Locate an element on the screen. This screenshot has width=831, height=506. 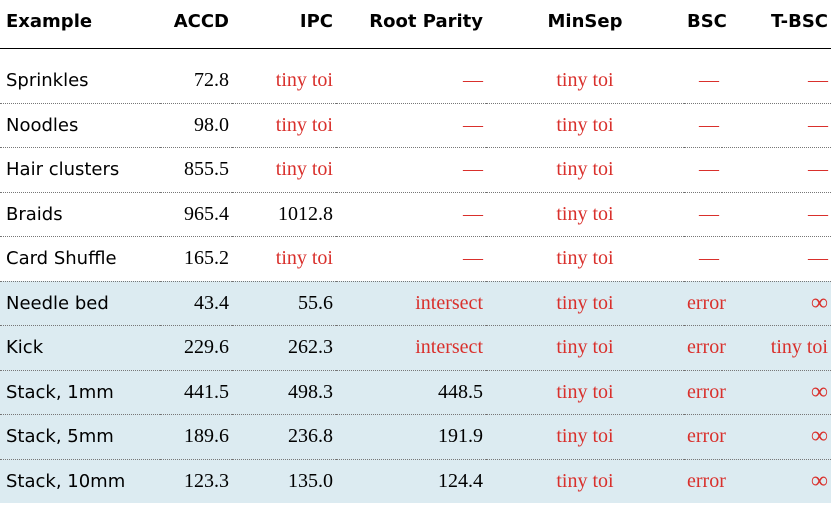
table-row: Hair clusters 855.5 tiny toi — tiny toi — — is located at coordinates (415, 170).